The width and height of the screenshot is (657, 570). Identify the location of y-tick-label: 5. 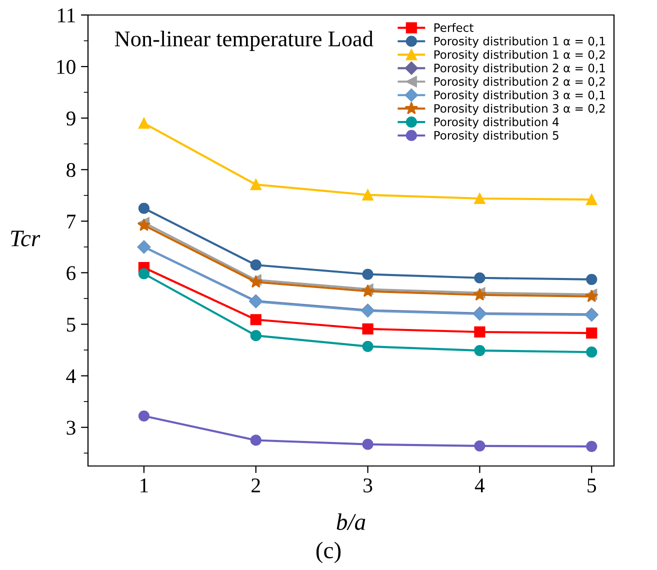
(71, 325).